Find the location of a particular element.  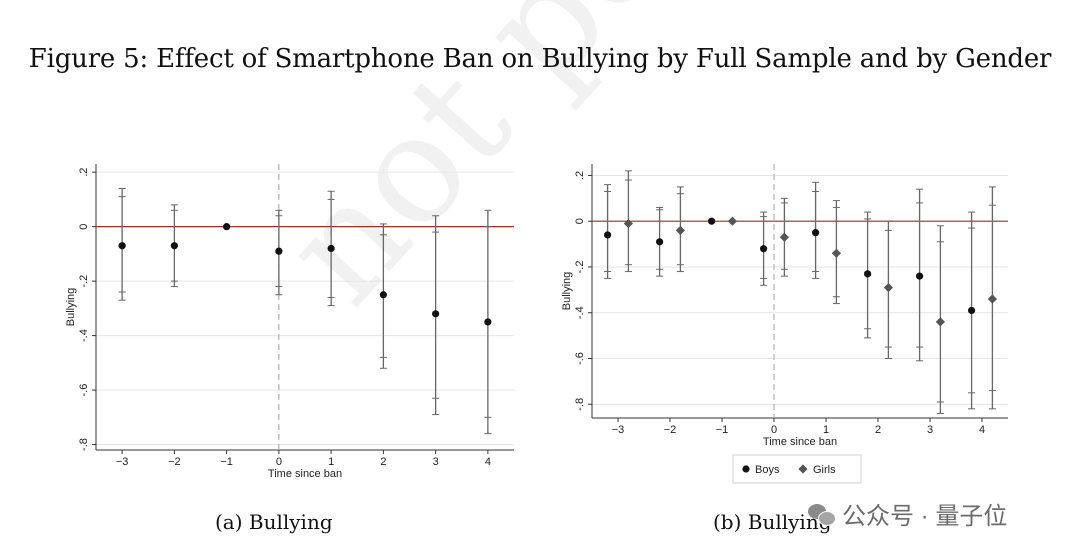

panel-a-x-tick-label: 3 is located at coordinates (436, 462).